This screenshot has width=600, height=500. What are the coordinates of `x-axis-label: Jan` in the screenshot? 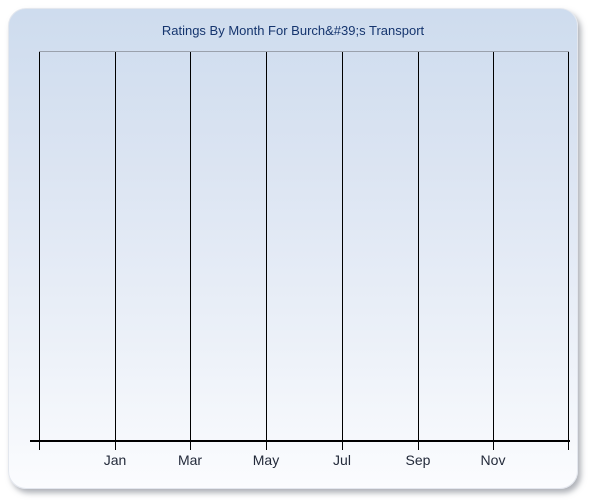 It's located at (115, 460).